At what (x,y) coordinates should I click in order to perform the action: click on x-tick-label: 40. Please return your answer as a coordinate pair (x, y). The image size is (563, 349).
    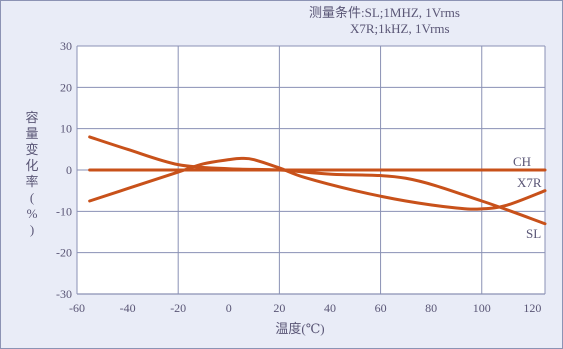
    Looking at the image, I should click on (330, 308).